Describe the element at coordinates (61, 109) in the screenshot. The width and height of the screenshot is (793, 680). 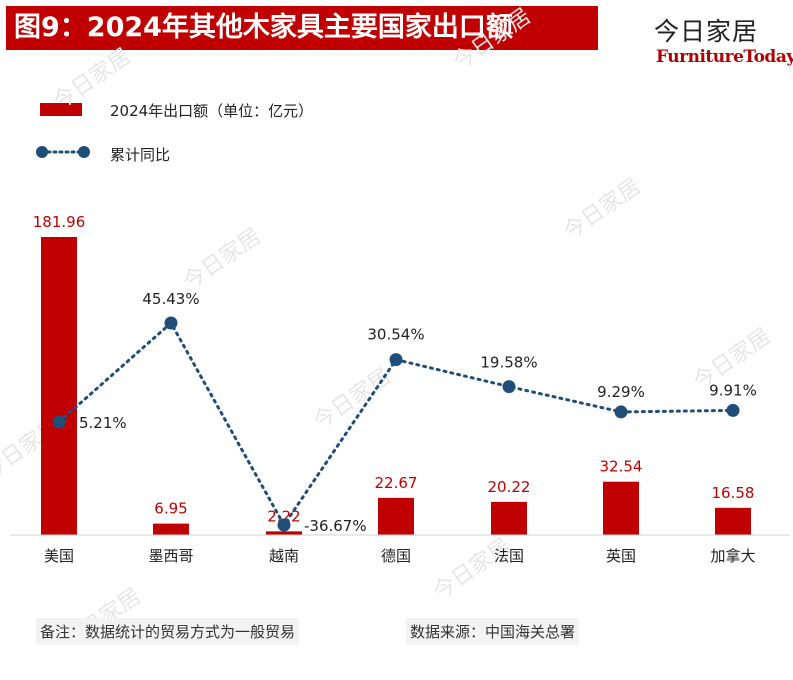
I see `legend-bar-swatch` at that location.